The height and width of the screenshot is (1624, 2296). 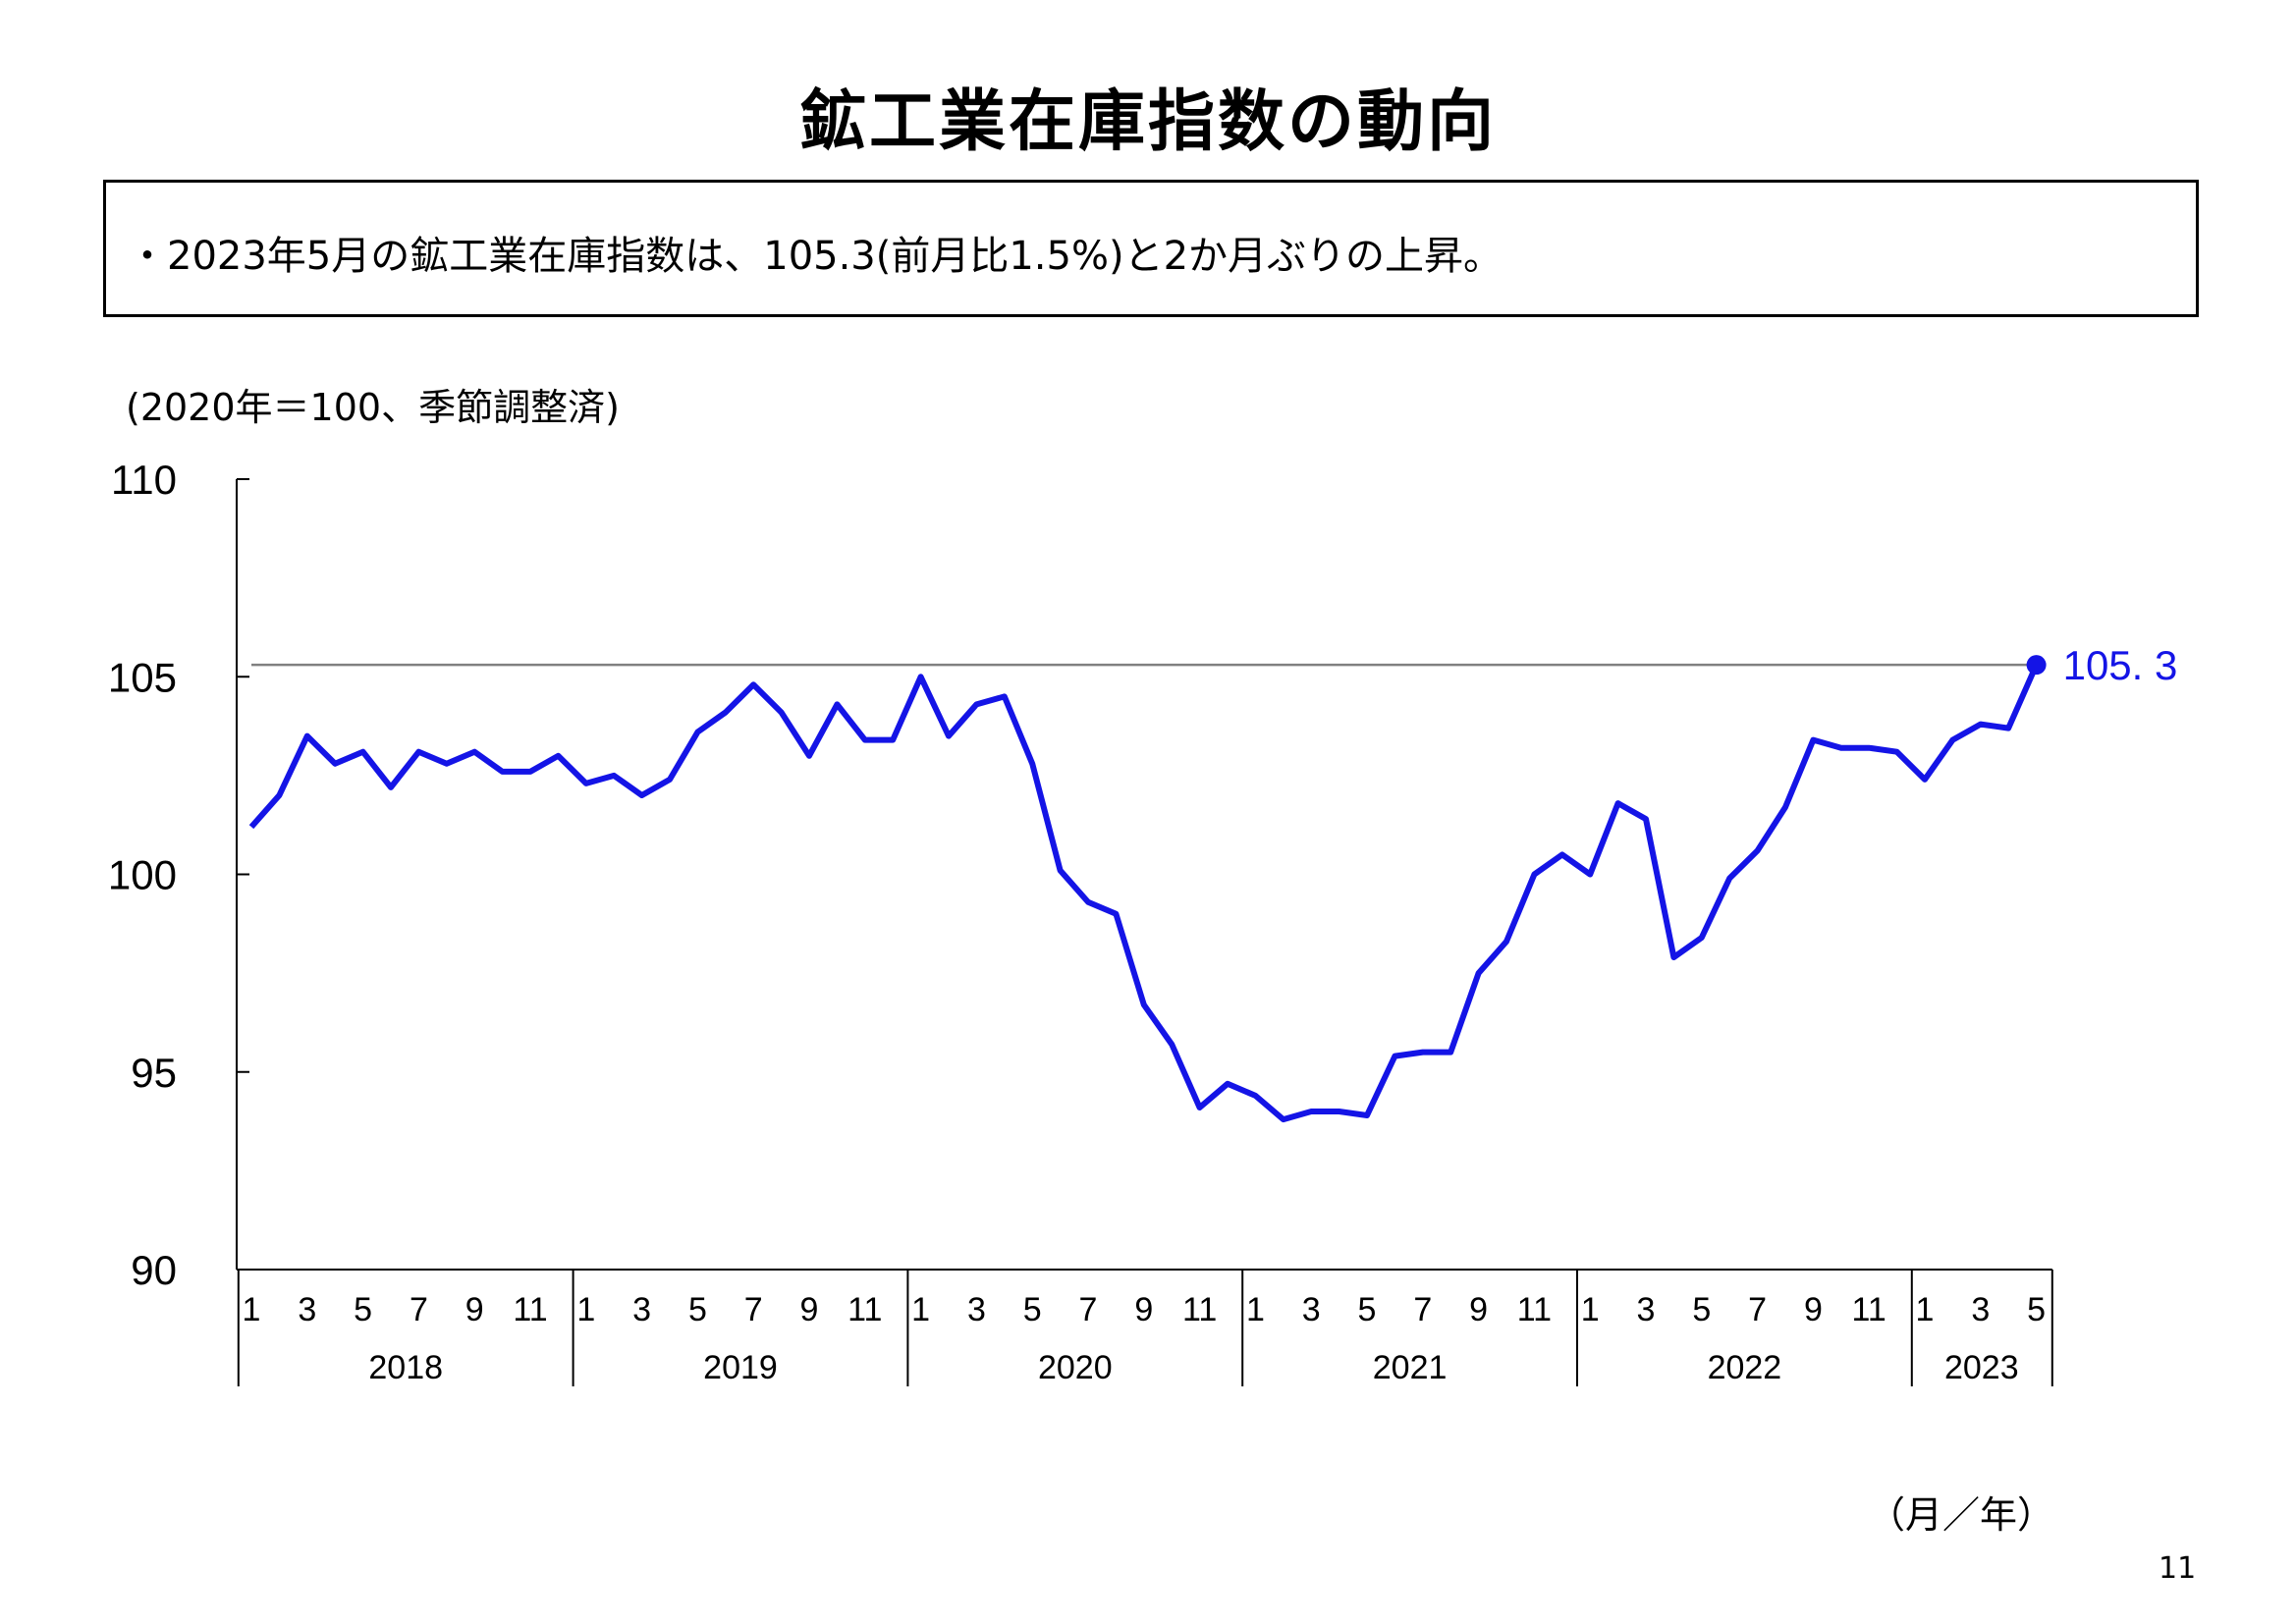 What do you see at coordinates (2036, 665) in the screenshot?
I see `latest-point` at bounding box center [2036, 665].